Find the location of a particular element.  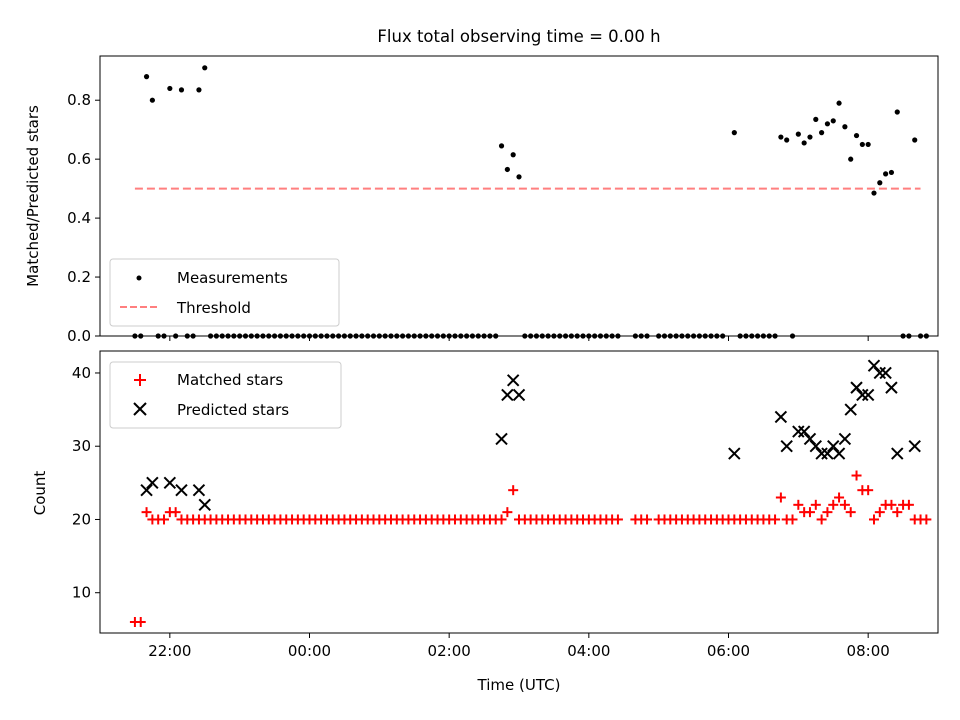

top-y-axis-label: Matched/Predicted stars is located at coordinates (33, 196).